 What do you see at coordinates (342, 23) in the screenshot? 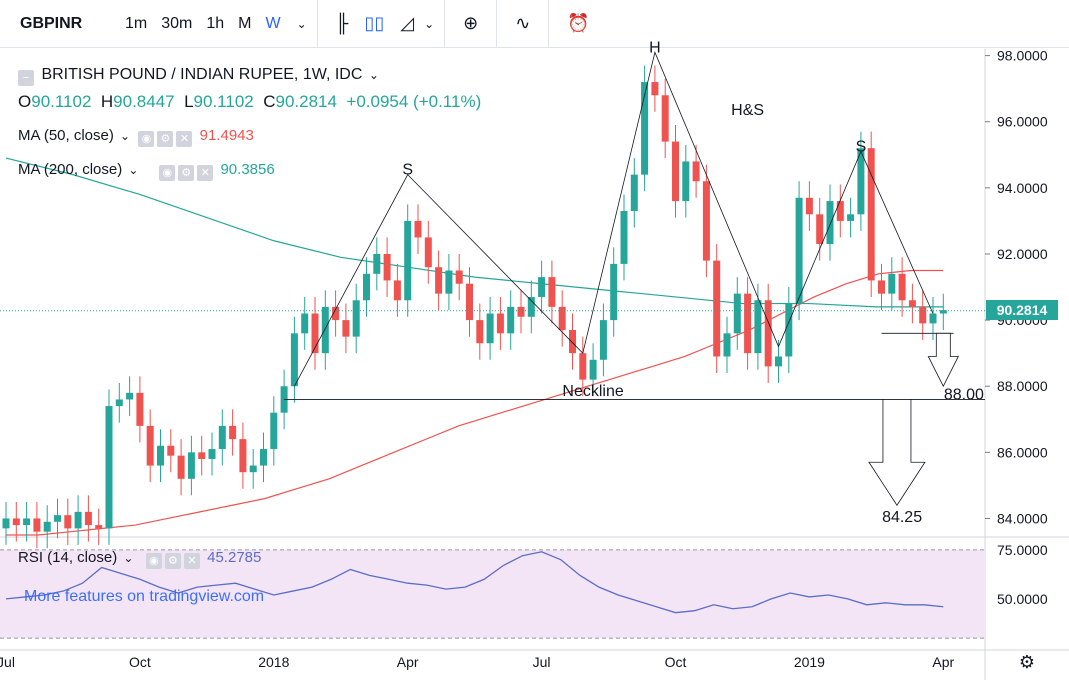
I see `bar-style-icon: ╟` at bounding box center [342, 23].